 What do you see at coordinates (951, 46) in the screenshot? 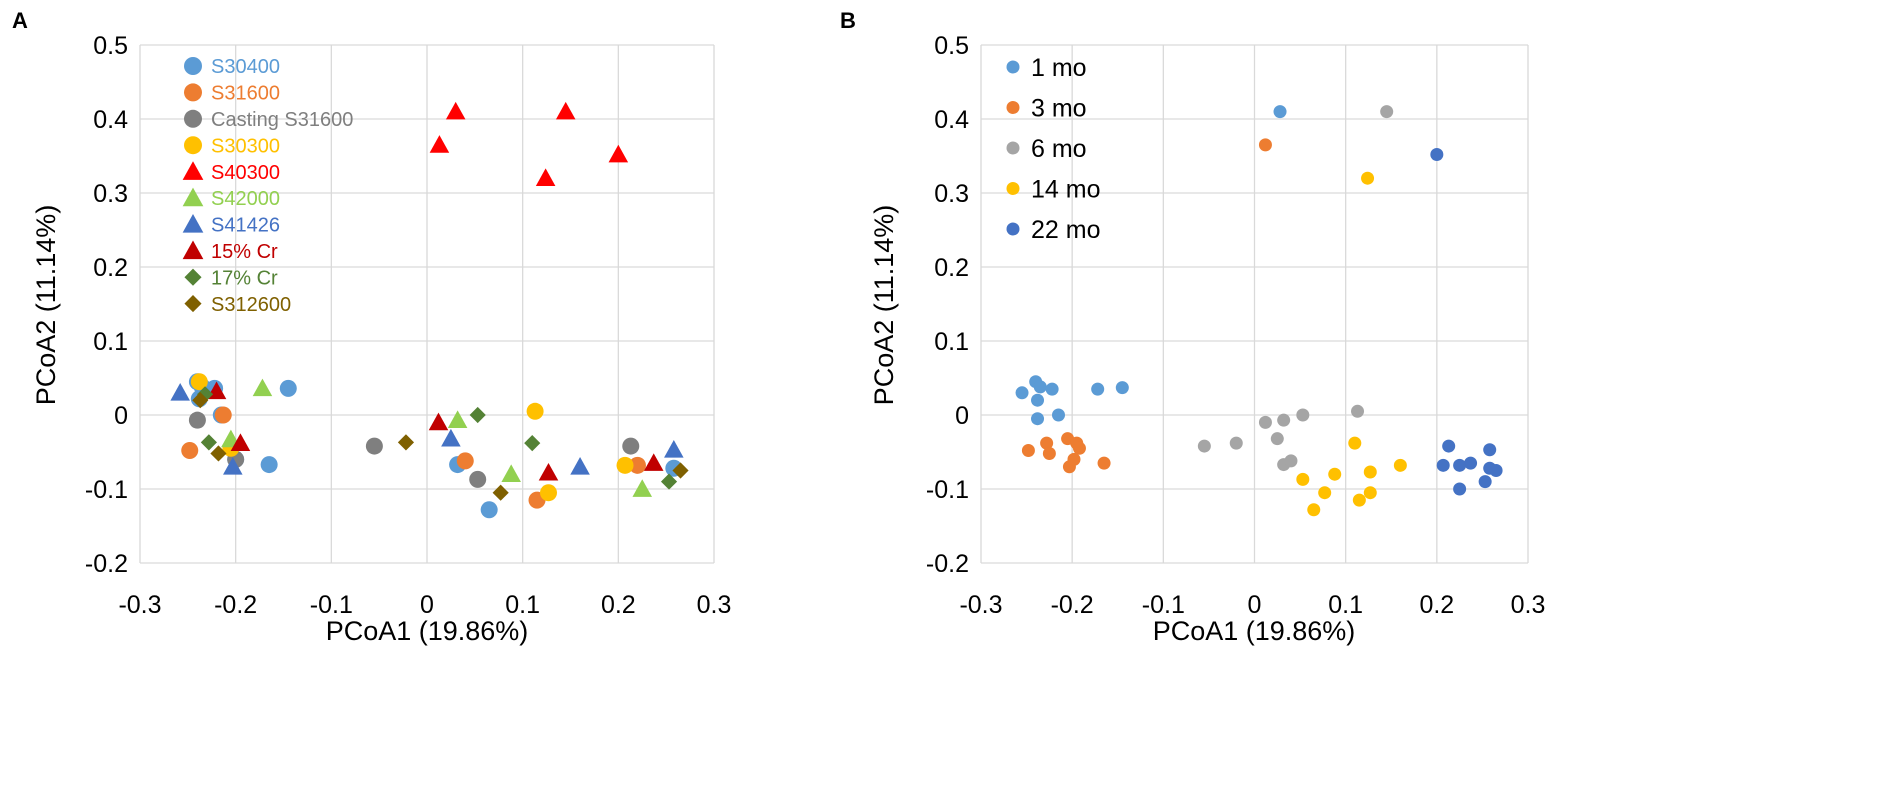
I see `y-tick-label: 0.5` at bounding box center [951, 46].